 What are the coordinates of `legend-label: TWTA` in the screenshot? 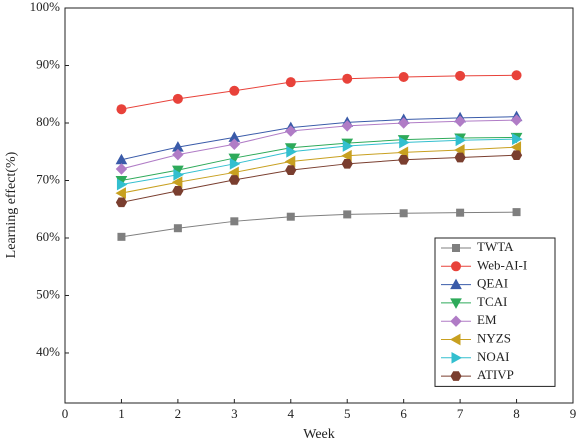 It's located at (495, 246).